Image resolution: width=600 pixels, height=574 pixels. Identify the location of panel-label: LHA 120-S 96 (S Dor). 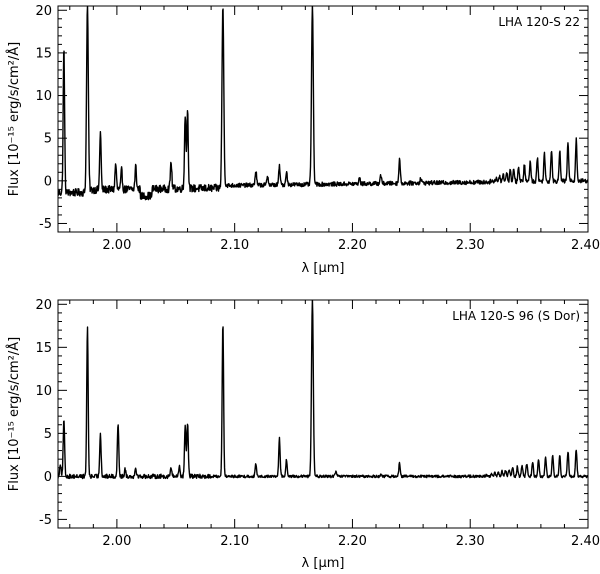
(516, 316).